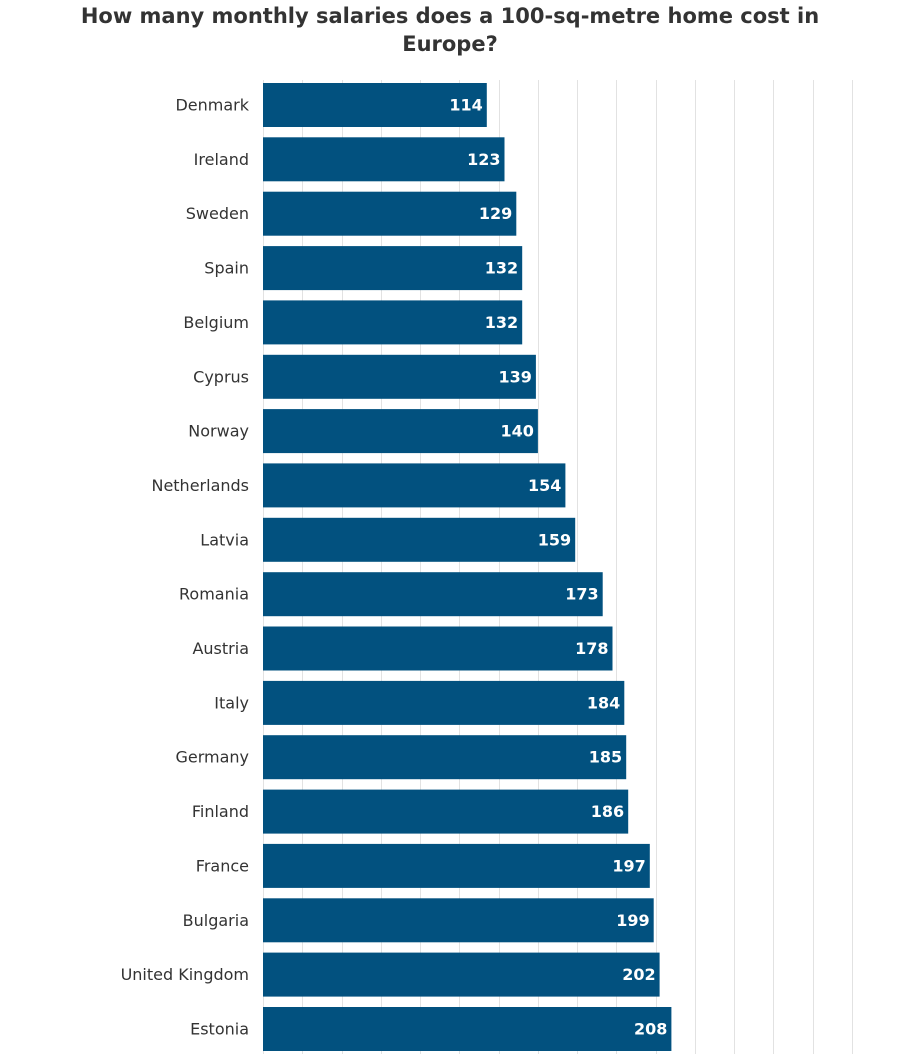 The height and width of the screenshot is (1054, 900). What do you see at coordinates (212, 757) in the screenshot?
I see `category-label: Germany` at bounding box center [212, 757].